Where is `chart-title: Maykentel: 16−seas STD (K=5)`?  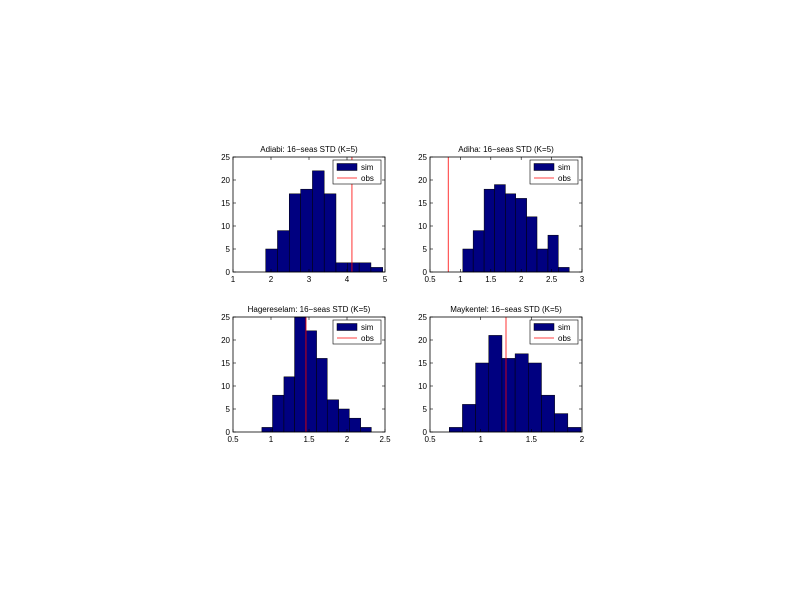
chart-title: Maykentel: 16−seas STD (K=5) is located at coordinates (506, 309).